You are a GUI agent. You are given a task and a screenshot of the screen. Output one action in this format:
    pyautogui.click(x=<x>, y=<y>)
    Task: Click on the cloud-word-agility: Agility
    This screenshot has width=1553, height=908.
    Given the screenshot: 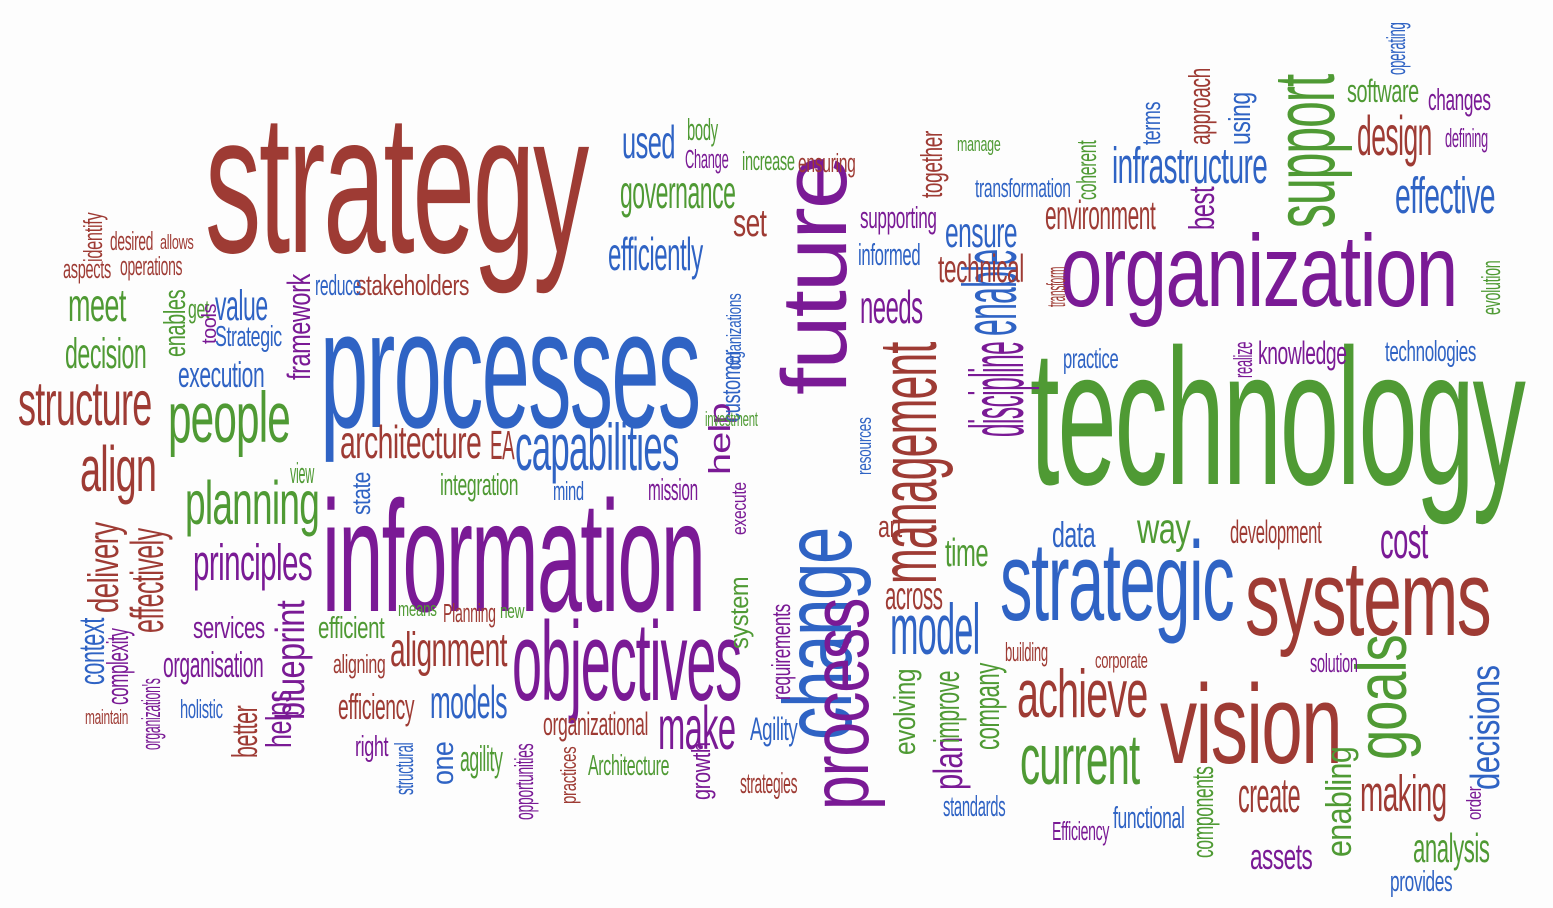 What is the action you would take?
    pyautogui.click(x=774, y=728)
    